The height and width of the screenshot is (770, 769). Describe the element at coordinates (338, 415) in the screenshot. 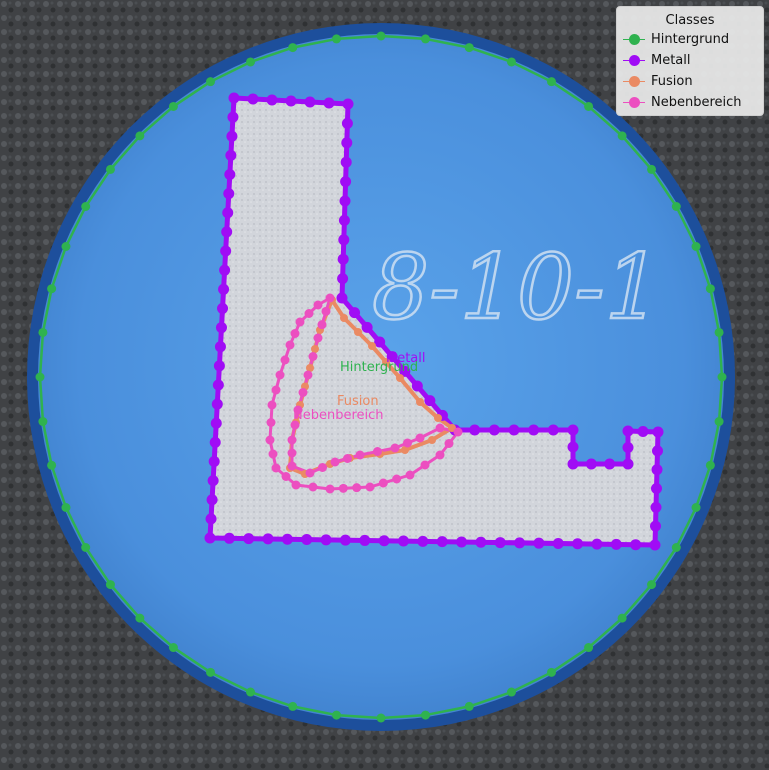

I see `nebenbereich-region-label: Nebenbereich` at that location.